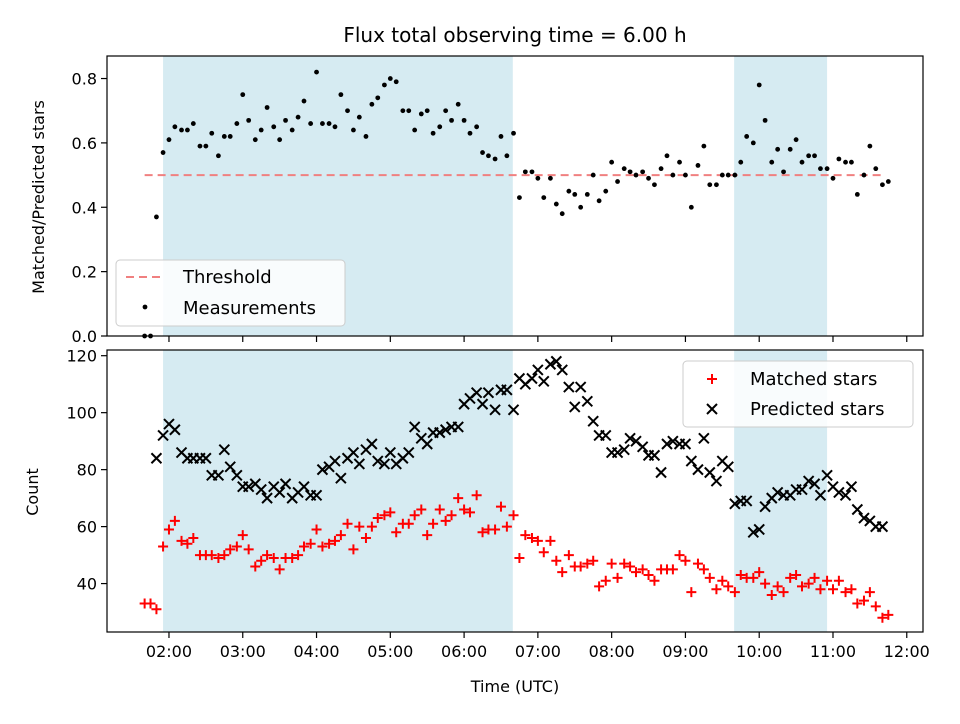 The height and width of the screenshot is (724, 960). I want to click on x-axis-label: Time (UTC), so click(514, 686).